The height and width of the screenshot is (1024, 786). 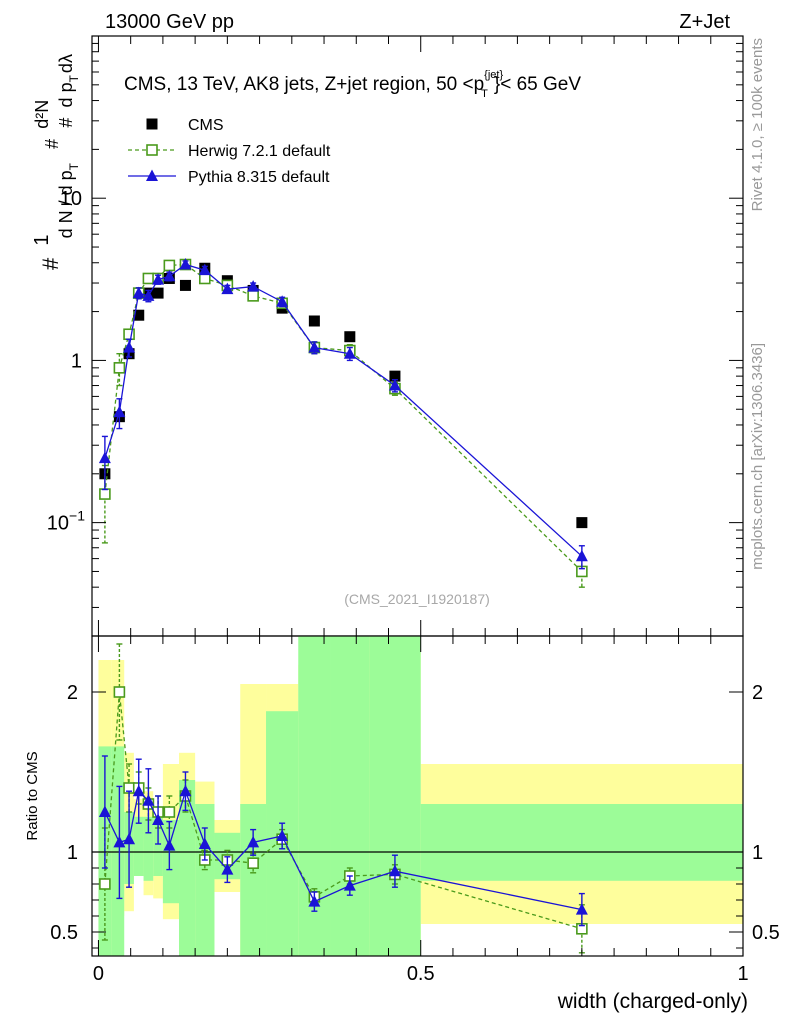 I want to click on analysis-id: (CMS_2021_I1920187), so click(x=417, y=599).